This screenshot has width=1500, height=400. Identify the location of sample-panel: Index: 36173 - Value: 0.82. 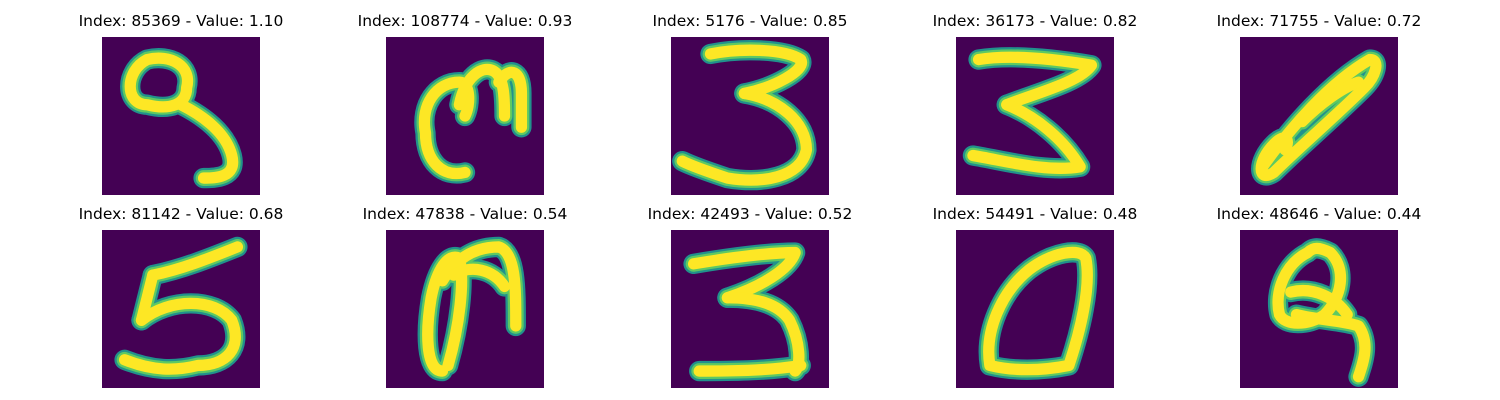
(1035, 106).